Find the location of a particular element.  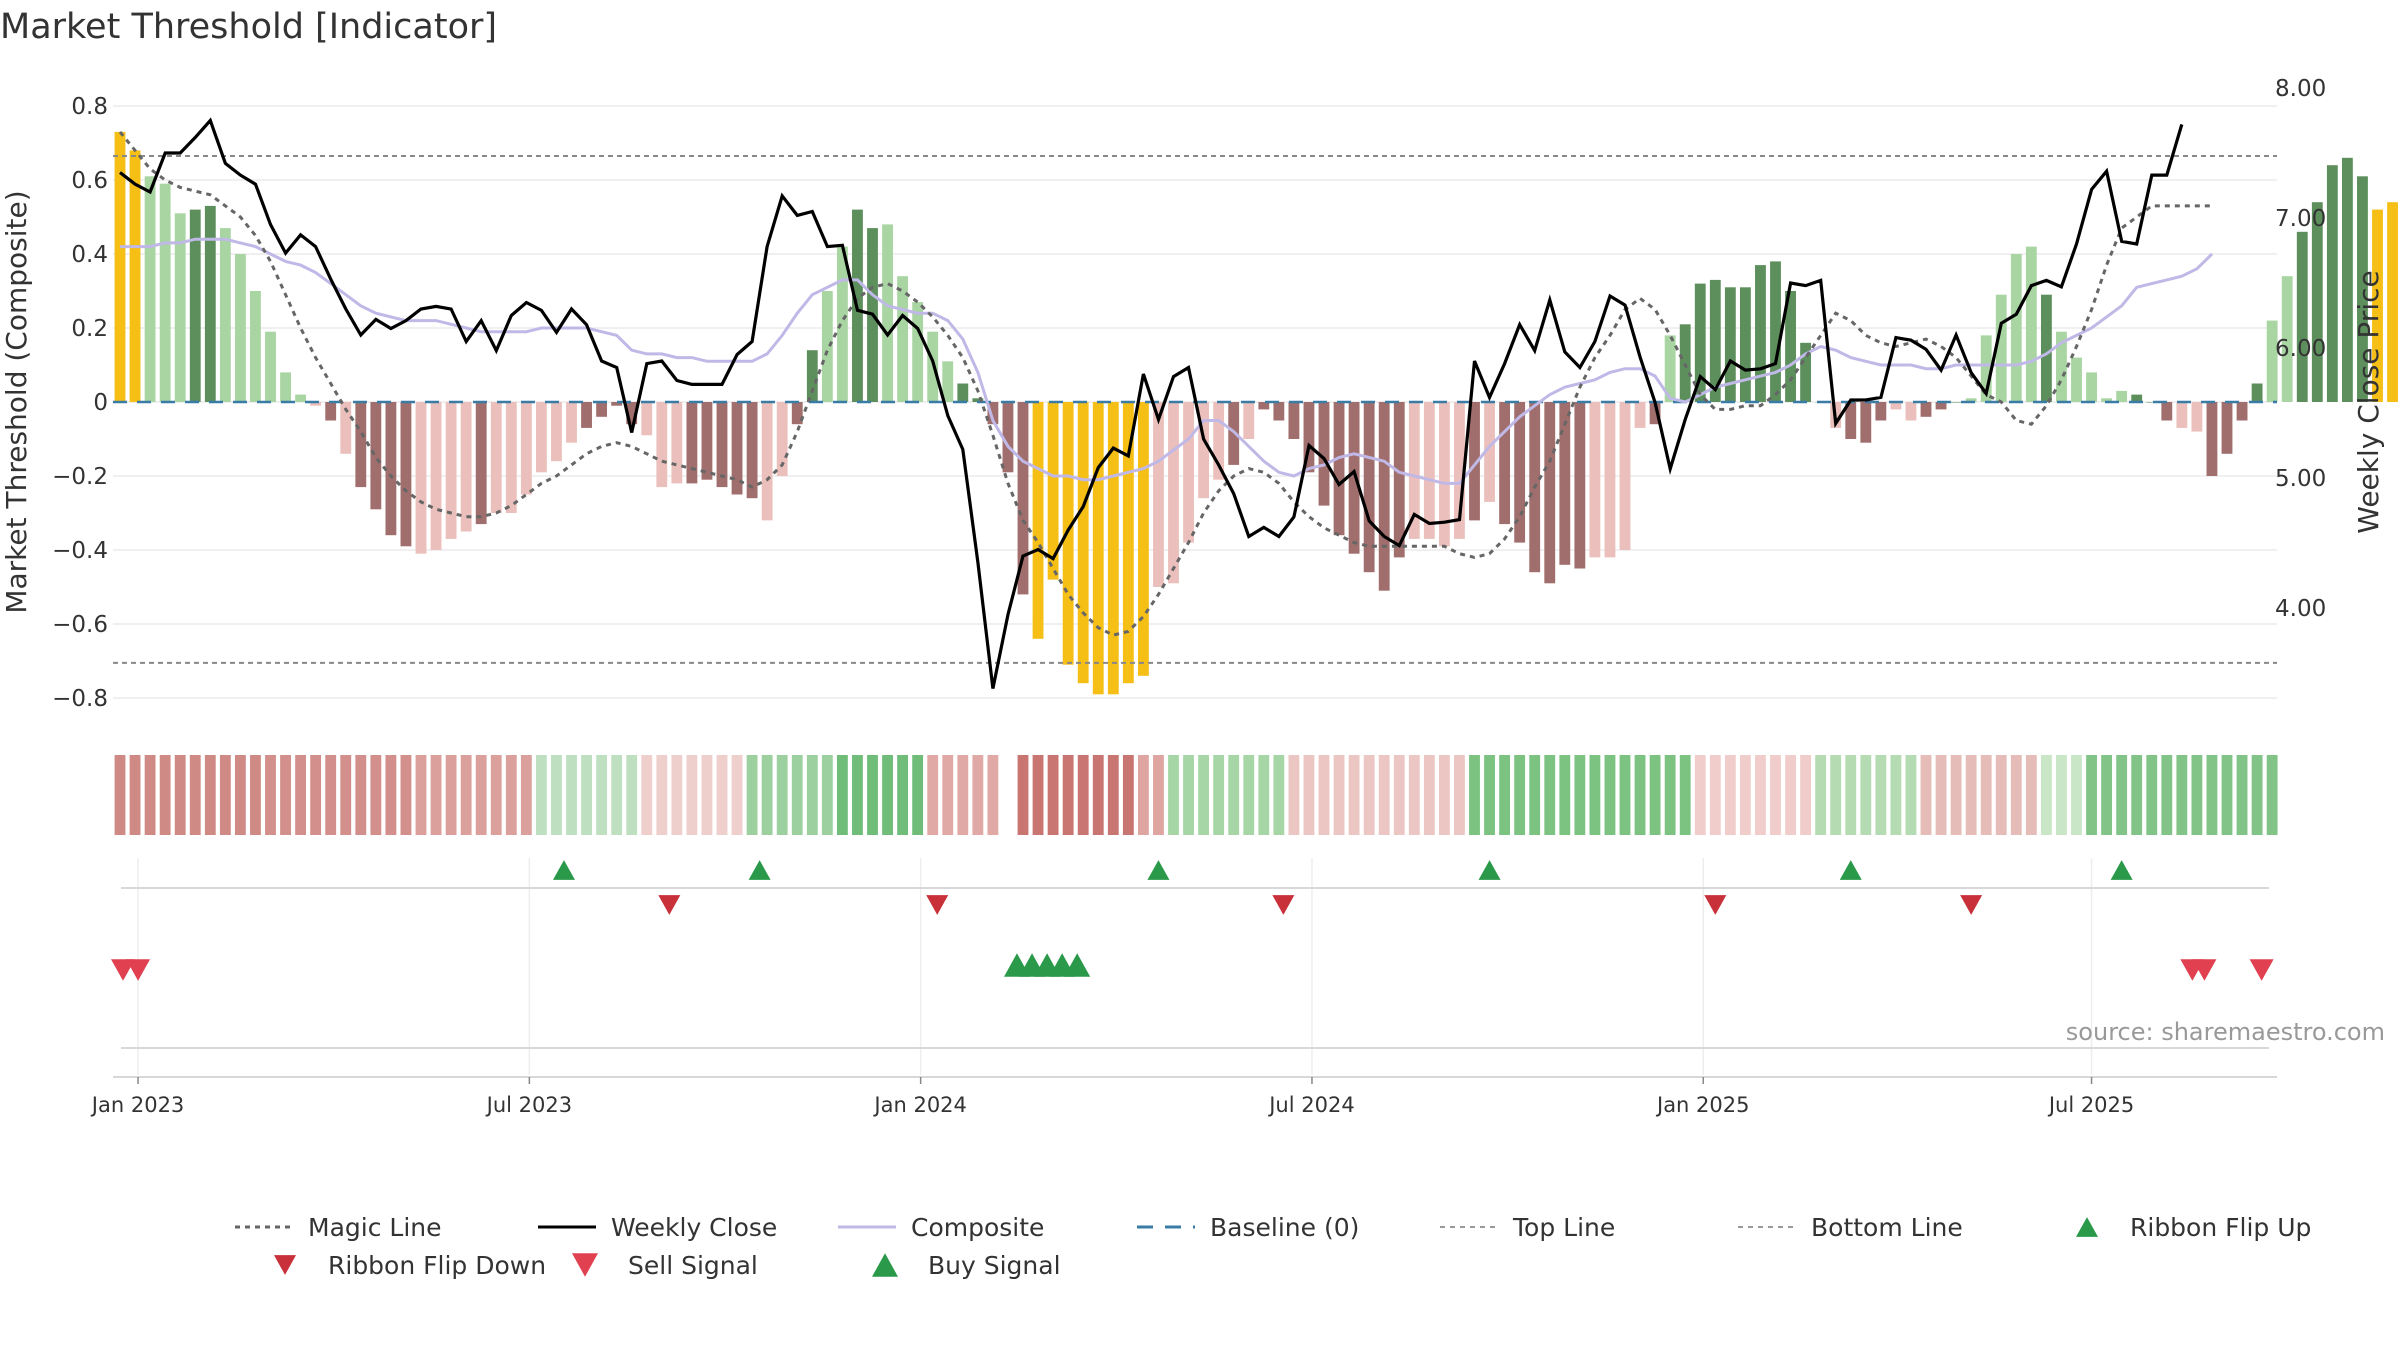

y2-tick-label: 7.00 is located at coordinates (2300, 219).